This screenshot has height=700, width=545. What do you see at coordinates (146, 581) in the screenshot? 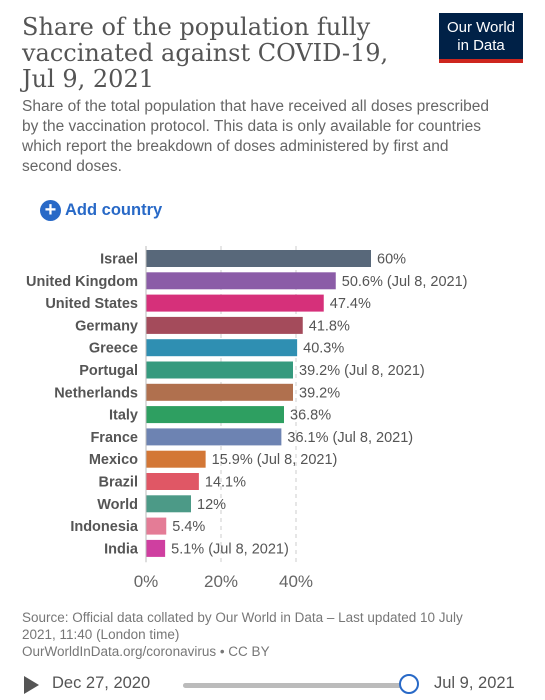
I see `tick-label: 0%` at bounding box center [146, 581].